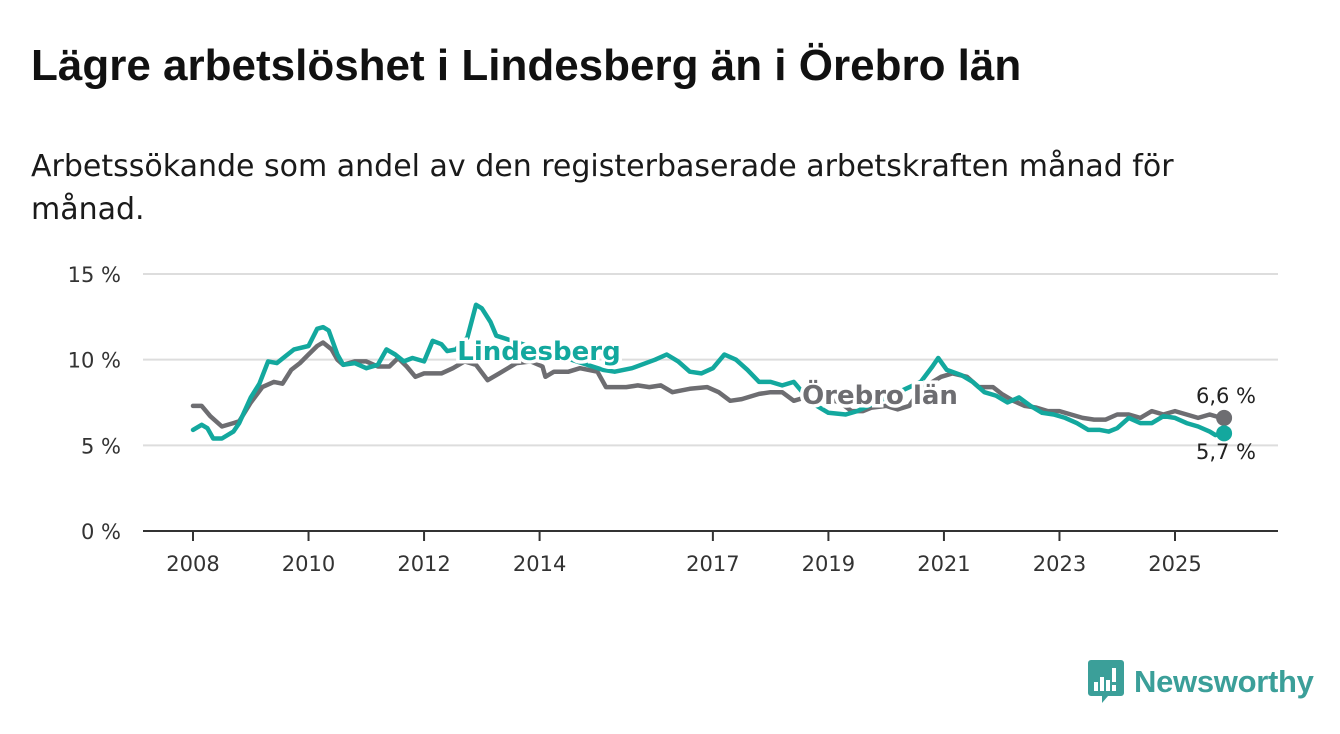  I want to click on bar-chart-logo-icon, so click(1106, 681).